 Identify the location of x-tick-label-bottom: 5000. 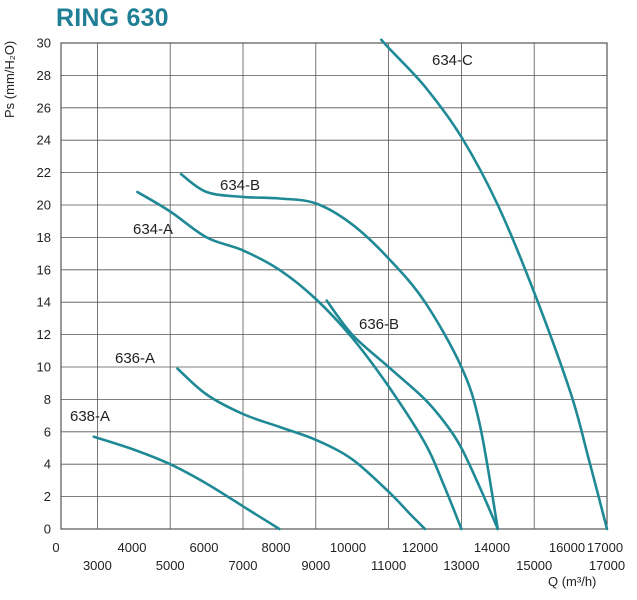
(170, 565).